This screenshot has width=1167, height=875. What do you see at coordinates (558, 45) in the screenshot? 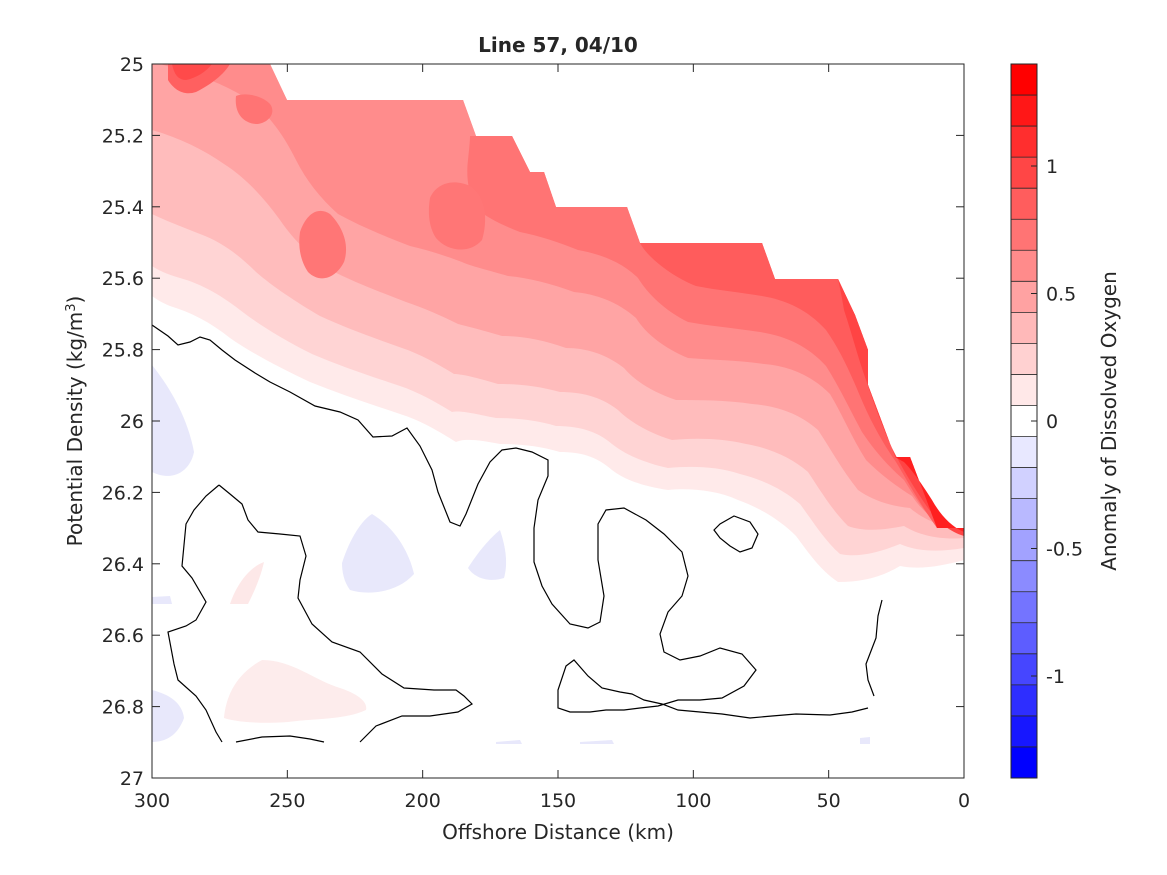
I see `chart-title: Line 57, 04/10` at bounding box center [558, 45].